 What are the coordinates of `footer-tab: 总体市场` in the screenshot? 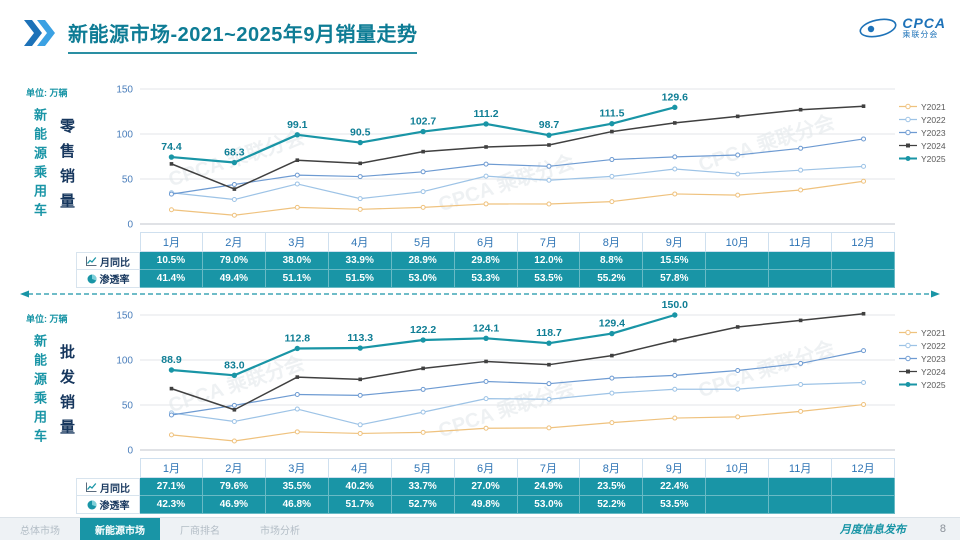 It's located at (40, 531).